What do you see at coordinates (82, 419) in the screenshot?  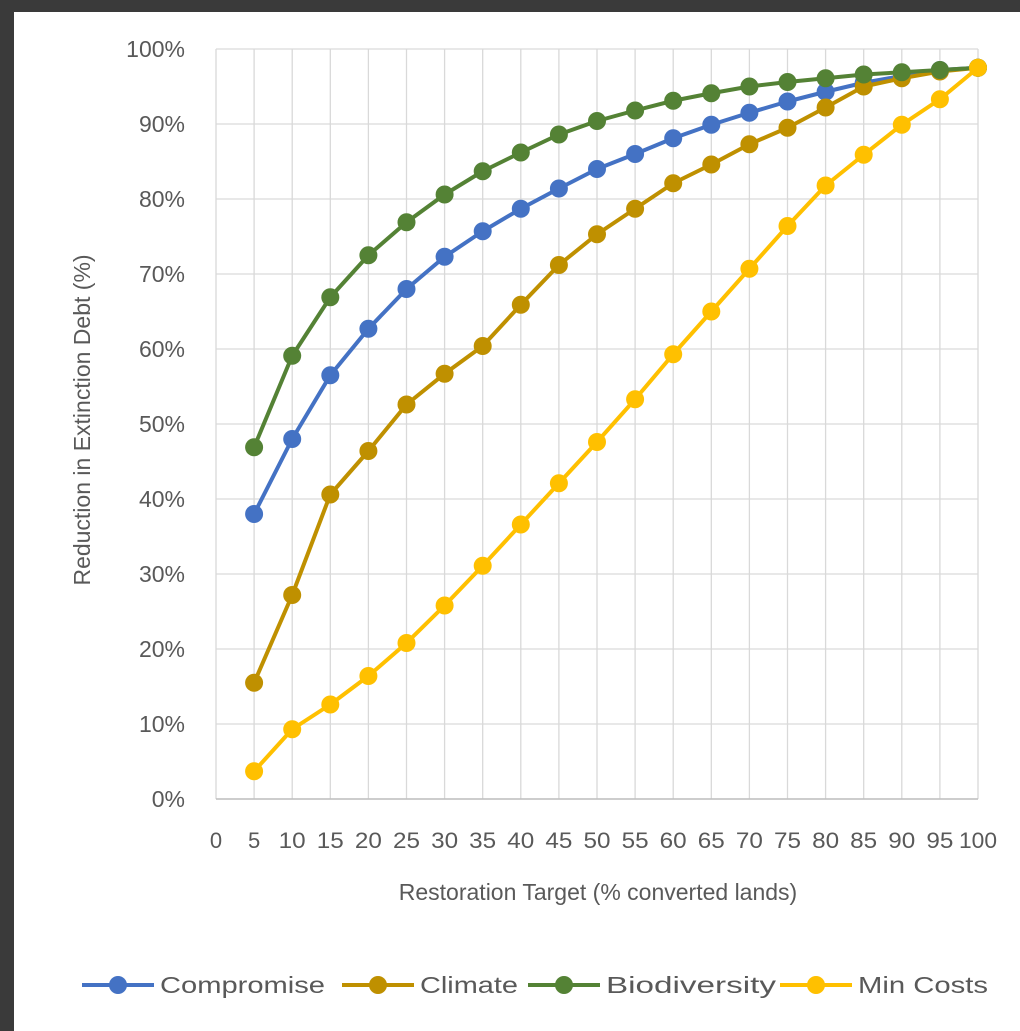 I see `y-axis-title: Reduction in Extinction Debt (%)` at bounding box center [82, 419].